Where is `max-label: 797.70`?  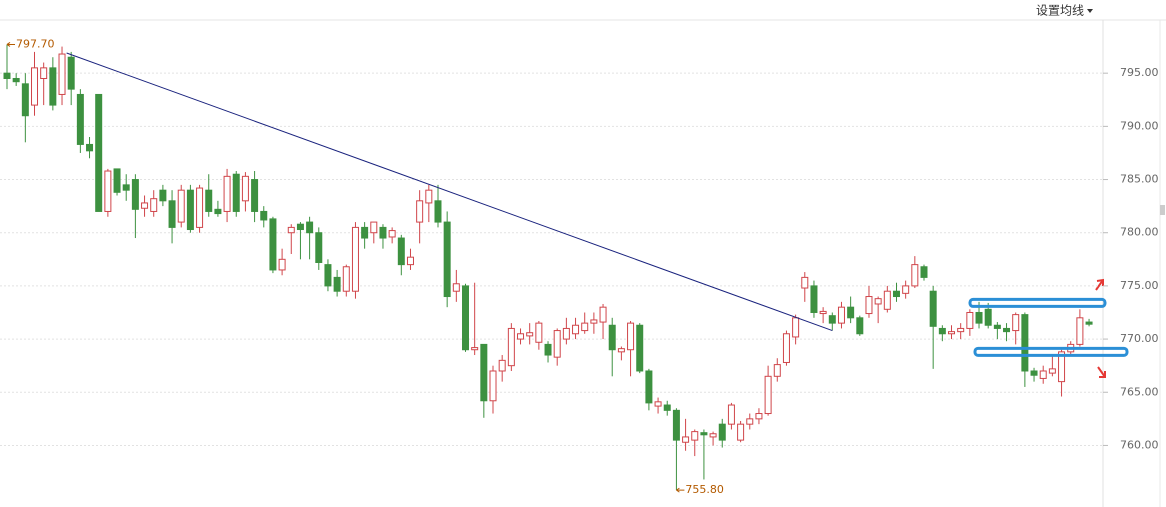
max-label: 797.70 is located at coordinates (35, 43).